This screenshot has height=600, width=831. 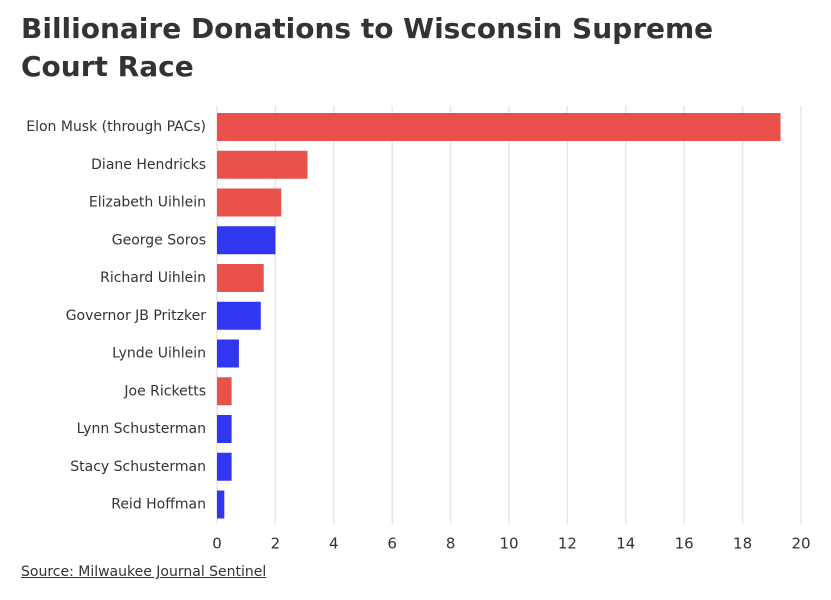 I want to click on category-label: Lynn Schusterman, so click(x=141, y=429).